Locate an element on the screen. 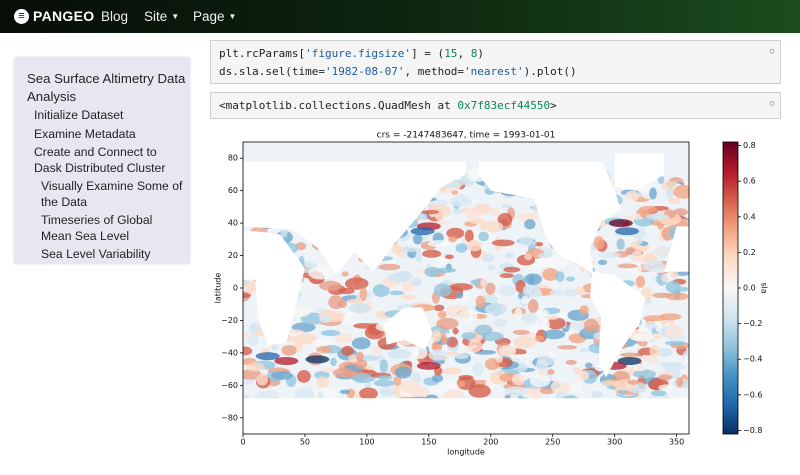 The image size is (800, 475). brand: ≡ PANGEO is located at coordinates (54, 16).